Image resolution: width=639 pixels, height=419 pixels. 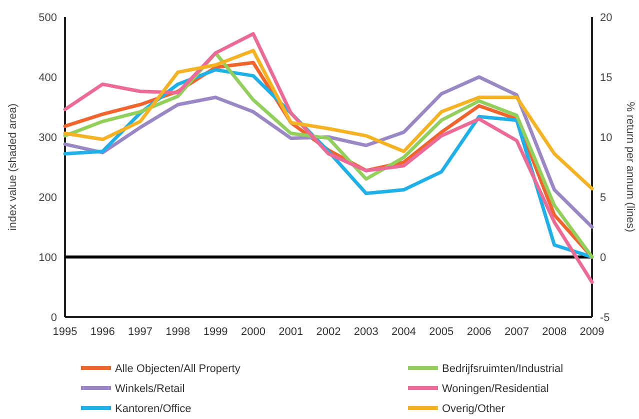 I want to click on y-tick-label: 300, so click(x=47, y=138).